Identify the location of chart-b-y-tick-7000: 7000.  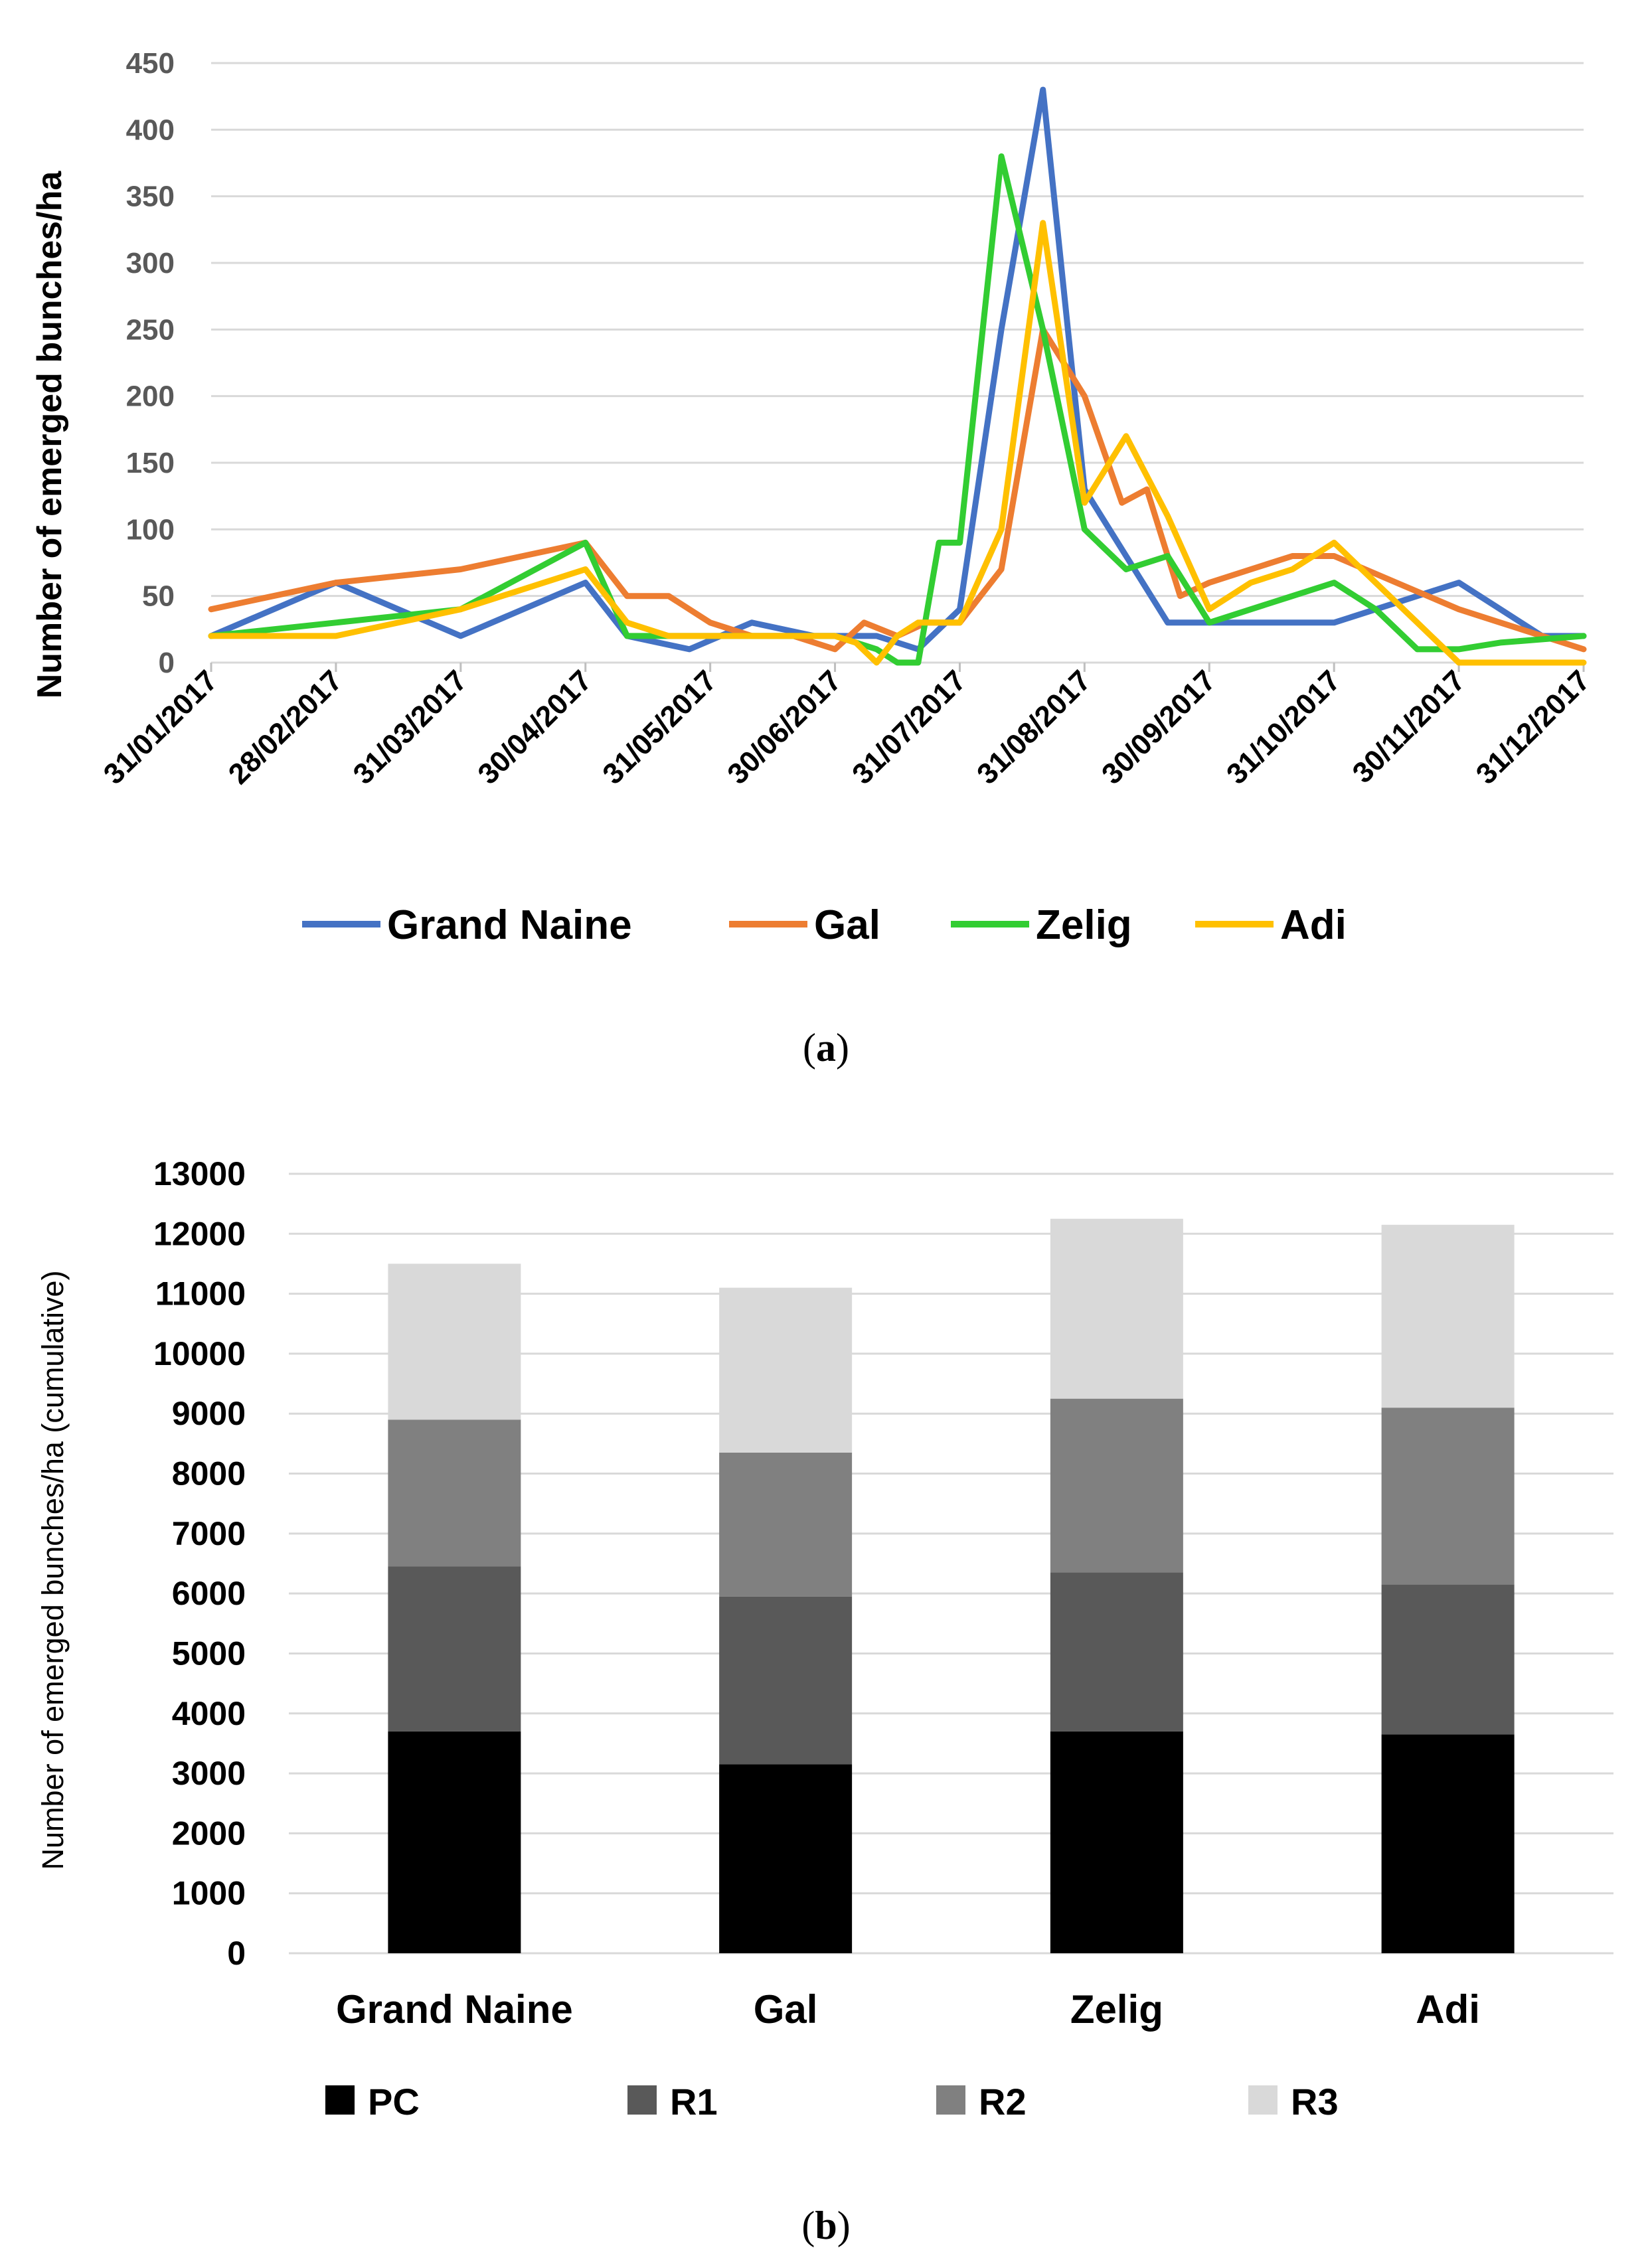
(209, 1533).